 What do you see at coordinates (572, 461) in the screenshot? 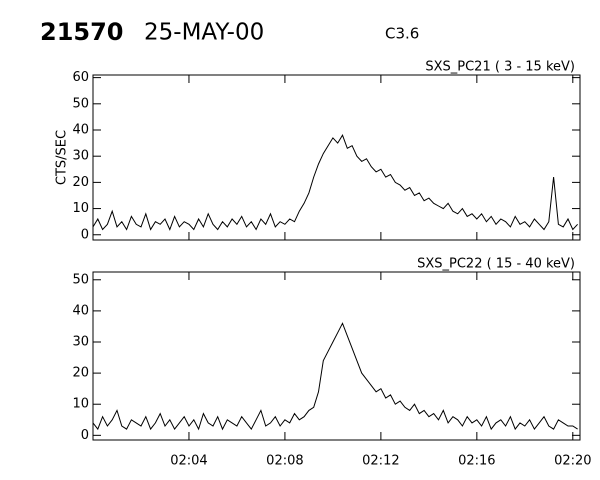
I see `x-tick-label: 02:20` at bounding box center [572, 461].